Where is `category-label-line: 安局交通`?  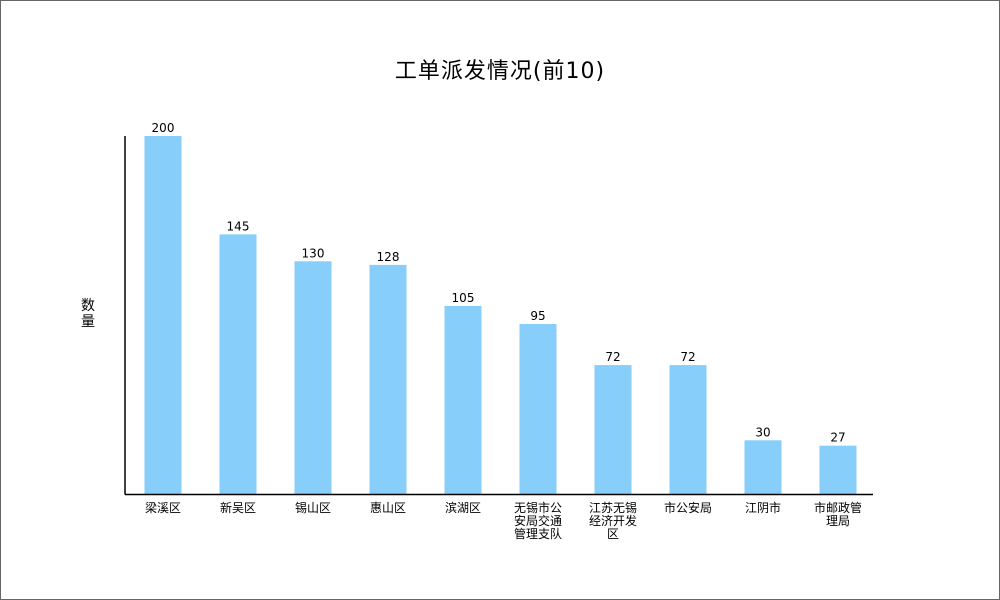 category-label-line: 安局交通 is located at coordinates (538, 520).